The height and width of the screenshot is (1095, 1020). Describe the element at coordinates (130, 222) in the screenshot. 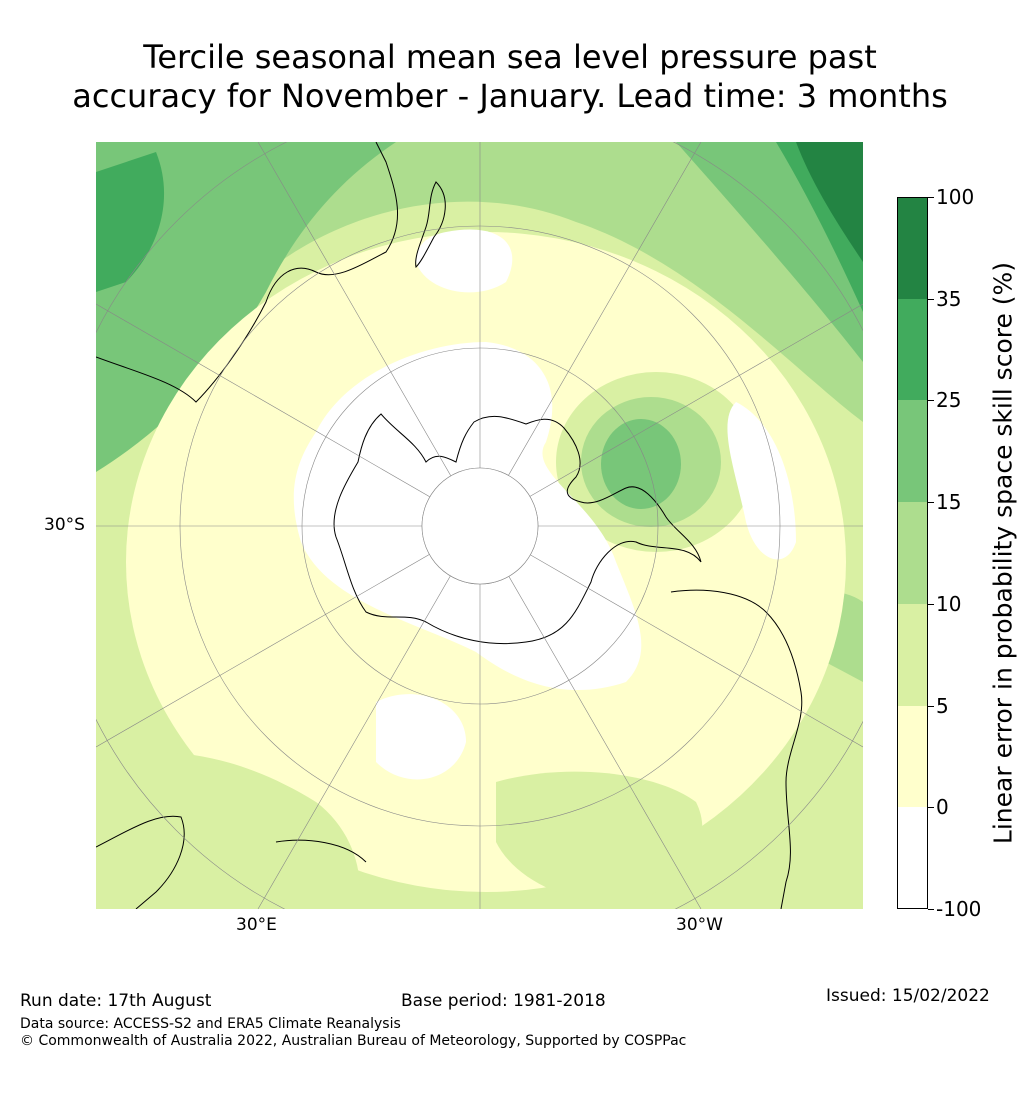

I see `region-far-upper-left` at that location.